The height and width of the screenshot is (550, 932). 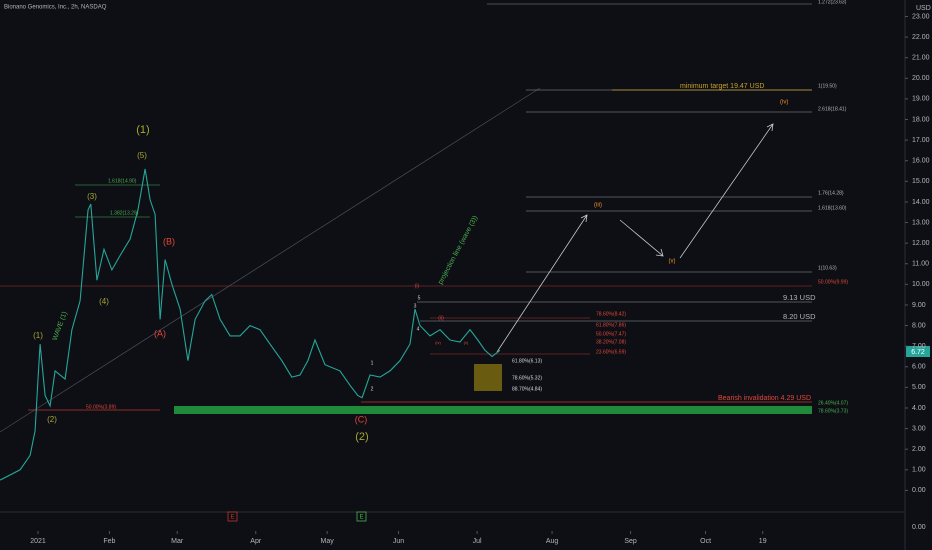 I want to click on support-zone, so click(x=493, y=410).